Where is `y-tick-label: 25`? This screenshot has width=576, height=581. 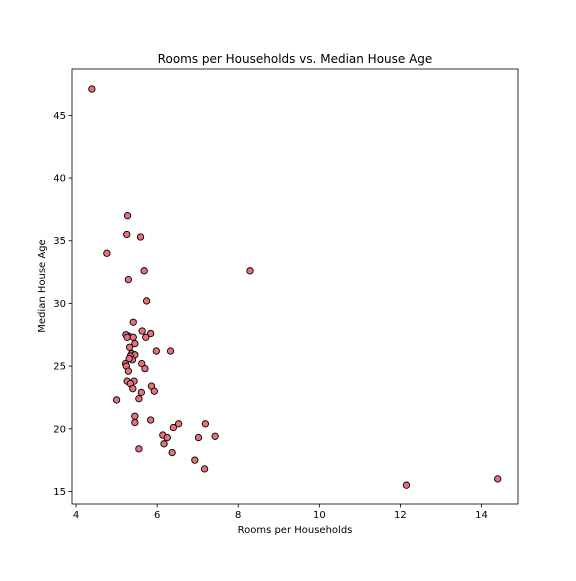 y-tick-label: 25 is located at coordinates (59, 367).